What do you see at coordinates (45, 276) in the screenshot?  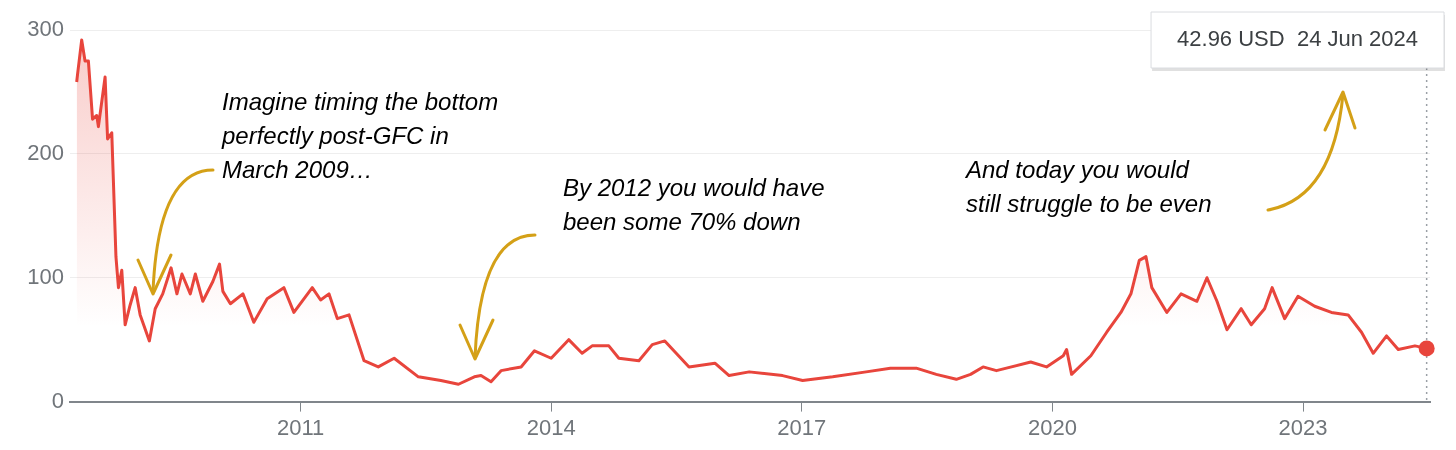 I see `y-tick-label: 100` at bounding box center [45, 276].